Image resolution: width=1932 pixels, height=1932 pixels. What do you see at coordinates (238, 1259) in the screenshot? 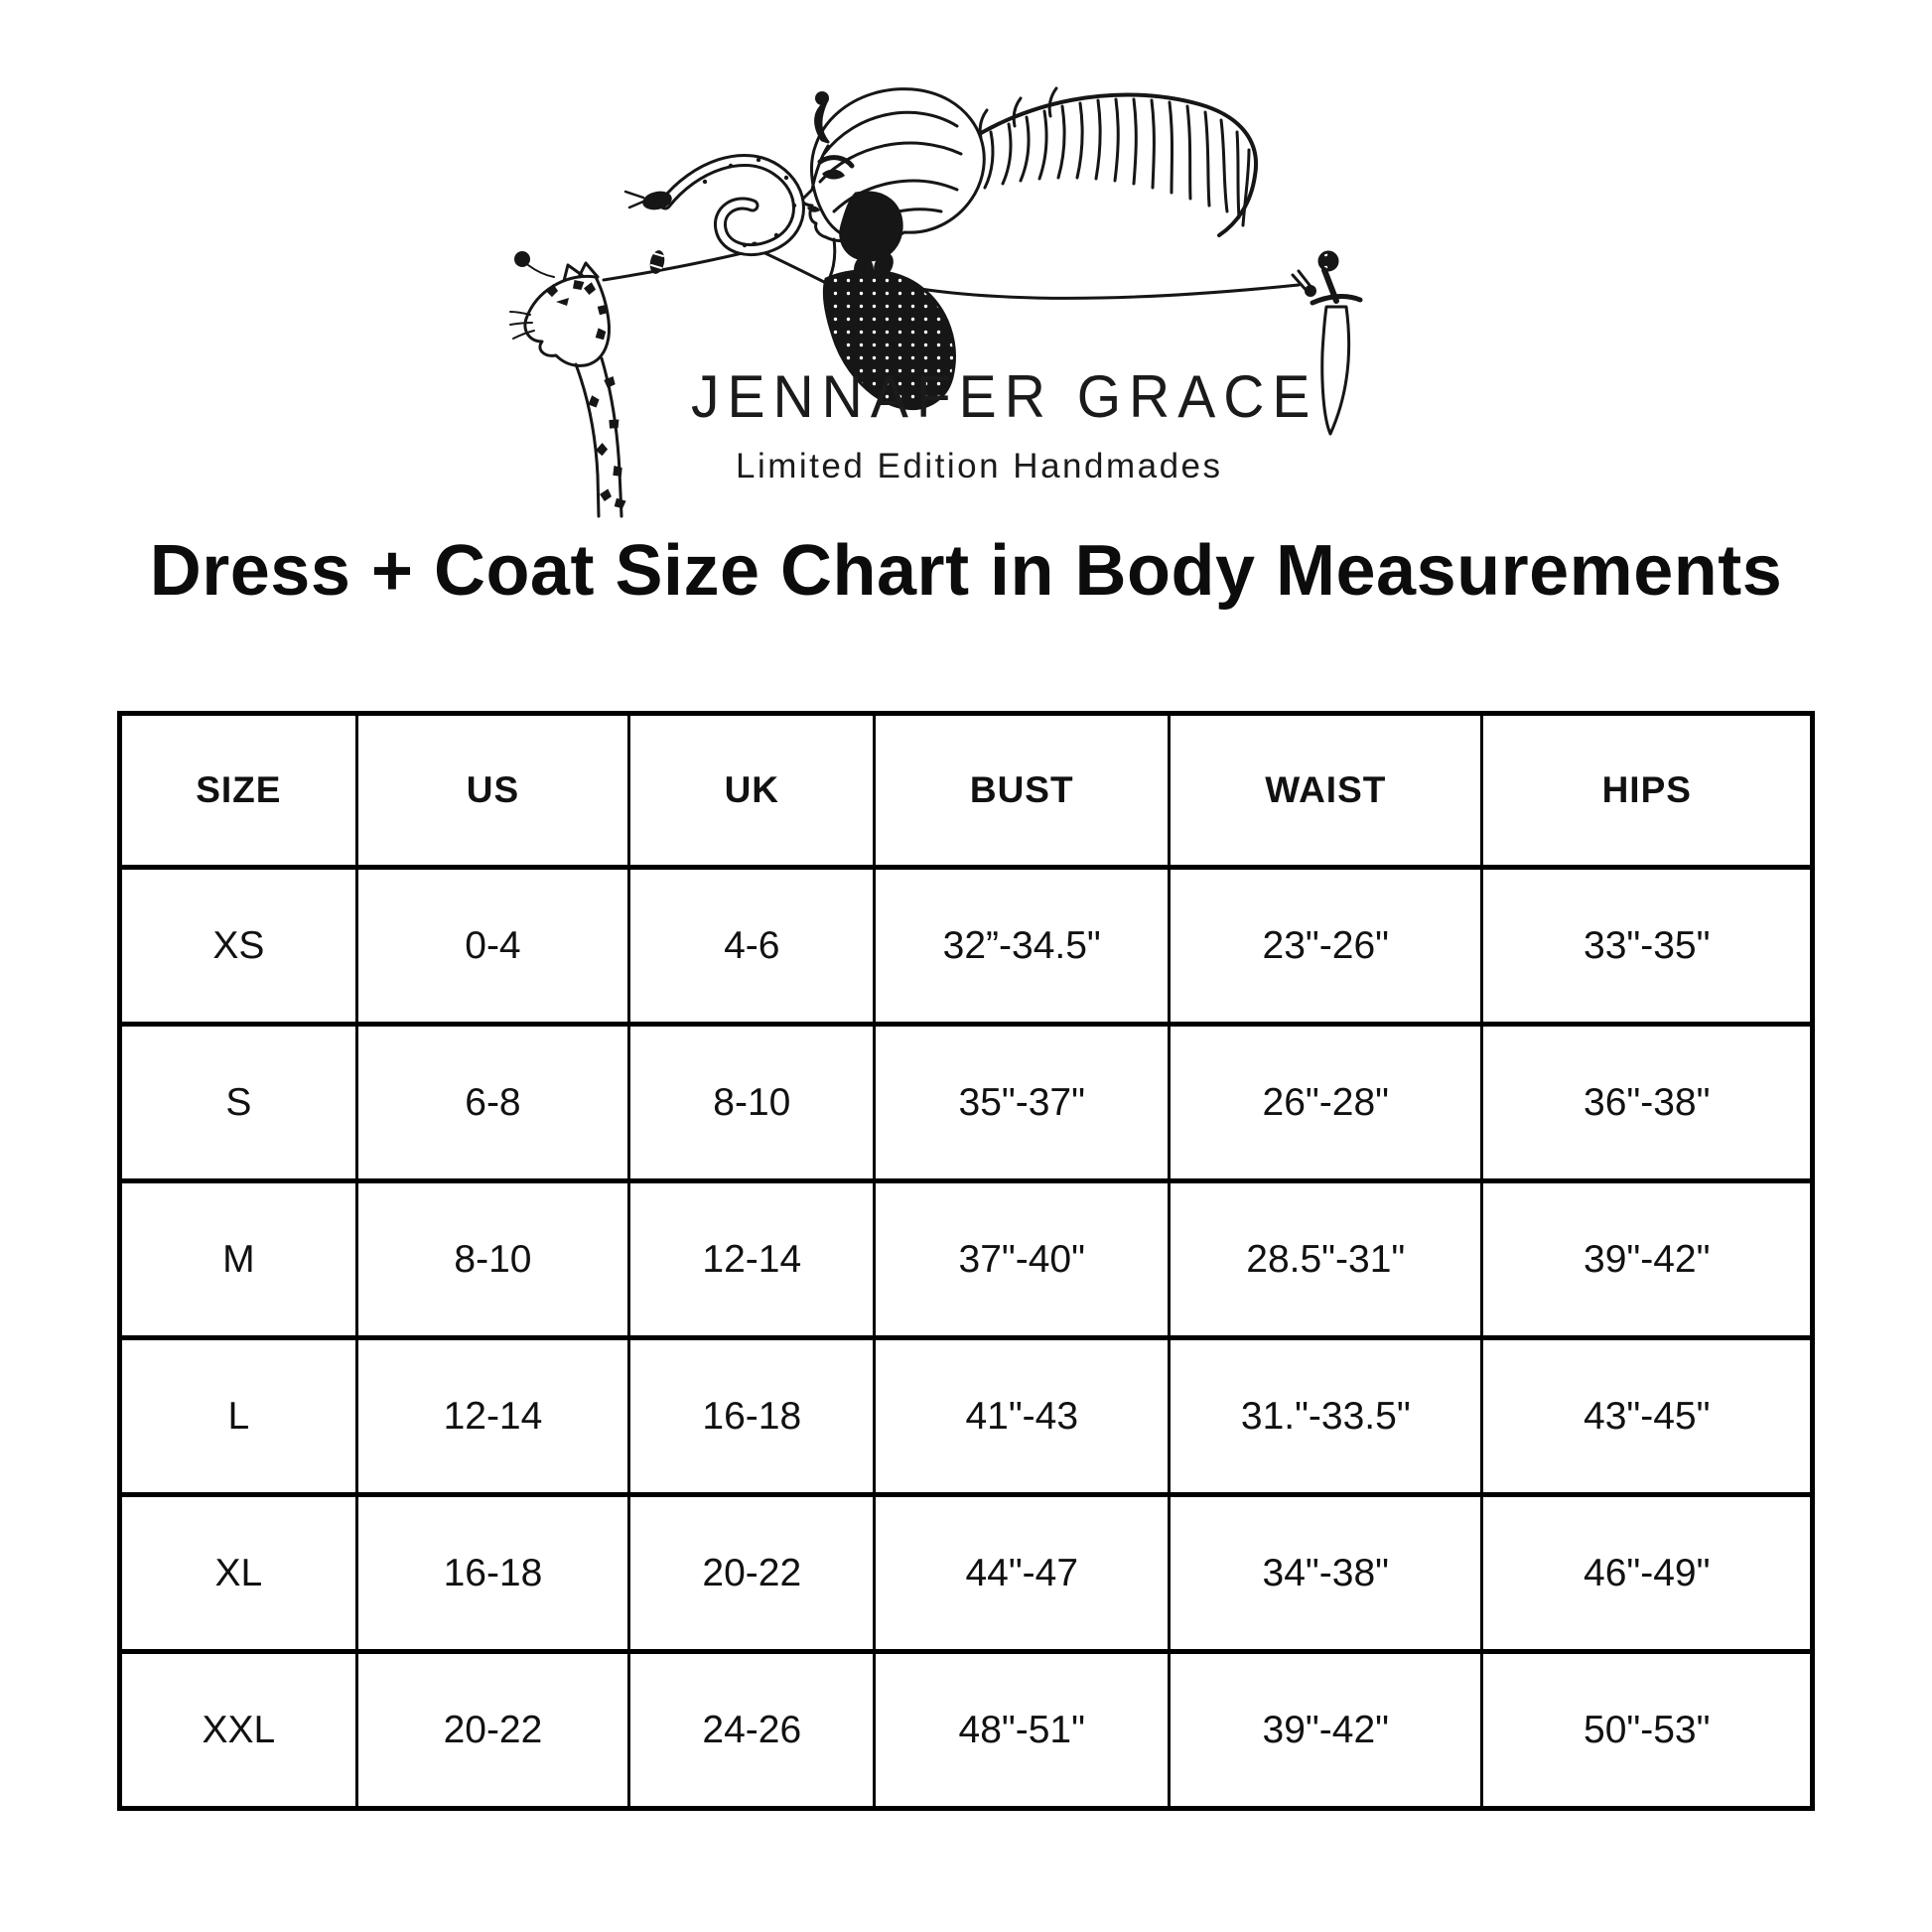
I see `cell-size: M` at bounding box center [238, 1259].